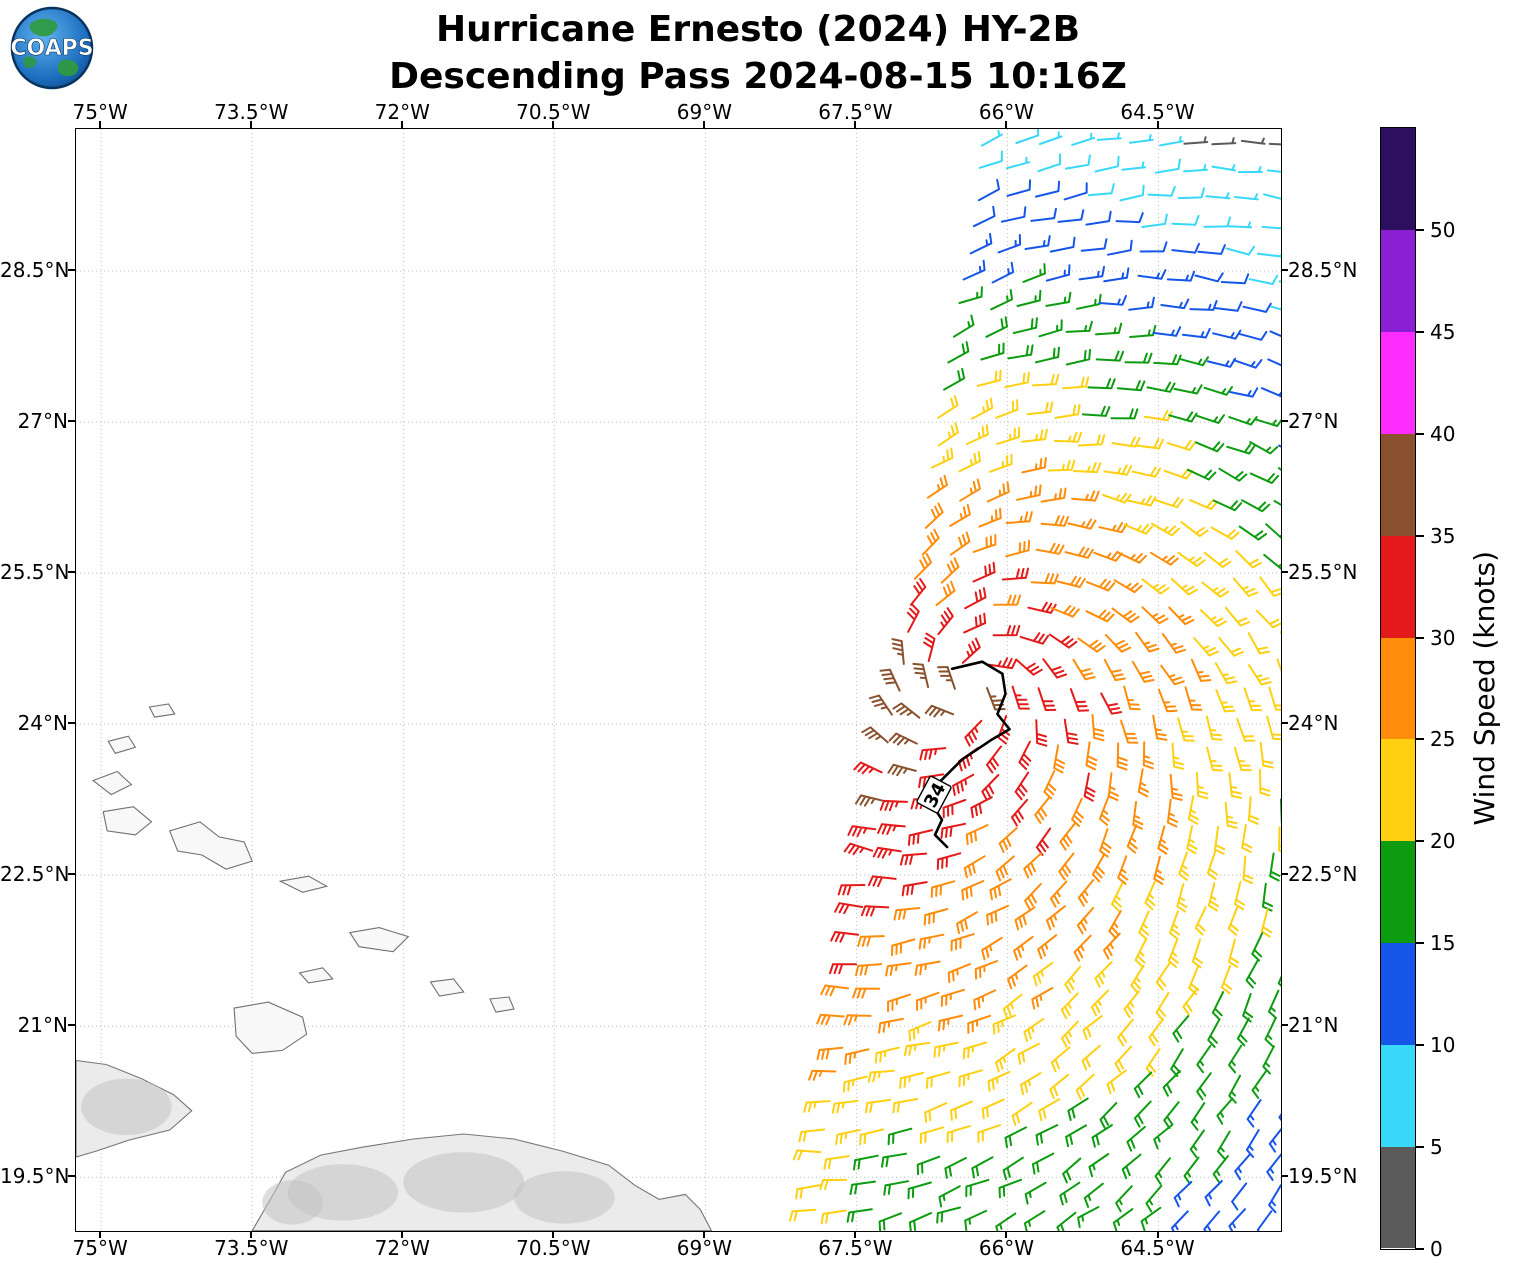 The width and height of the screenshot is (1516, 1261). I want to click on colorbar-band-20-25kt, so click(1398, 790).